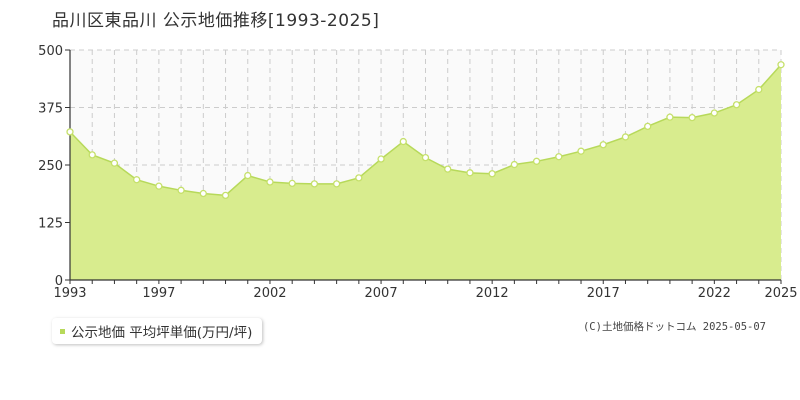 This screenshot has width=800, height=400. Describe the element at coordinates (62, 331) in the screenshot. I see `legend-swatch` at that location.